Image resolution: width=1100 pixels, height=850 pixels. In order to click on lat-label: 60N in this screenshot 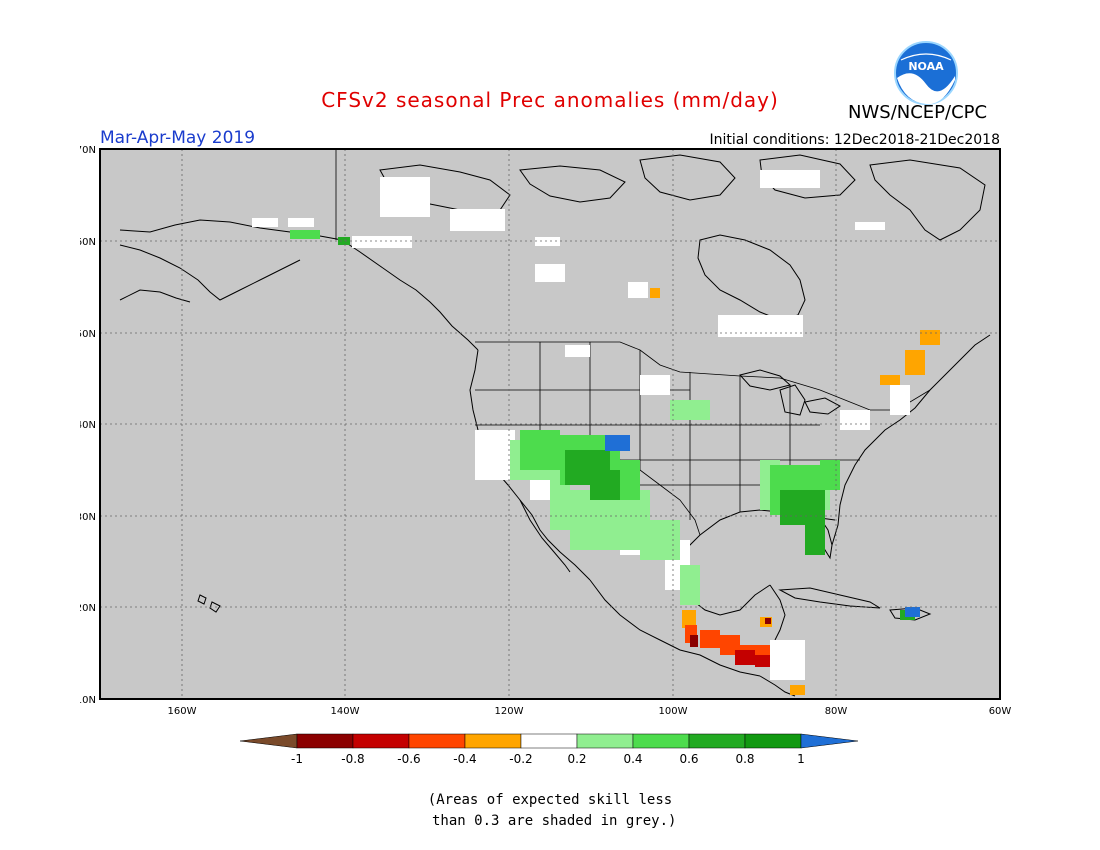, I will do `click(88, 242)`.